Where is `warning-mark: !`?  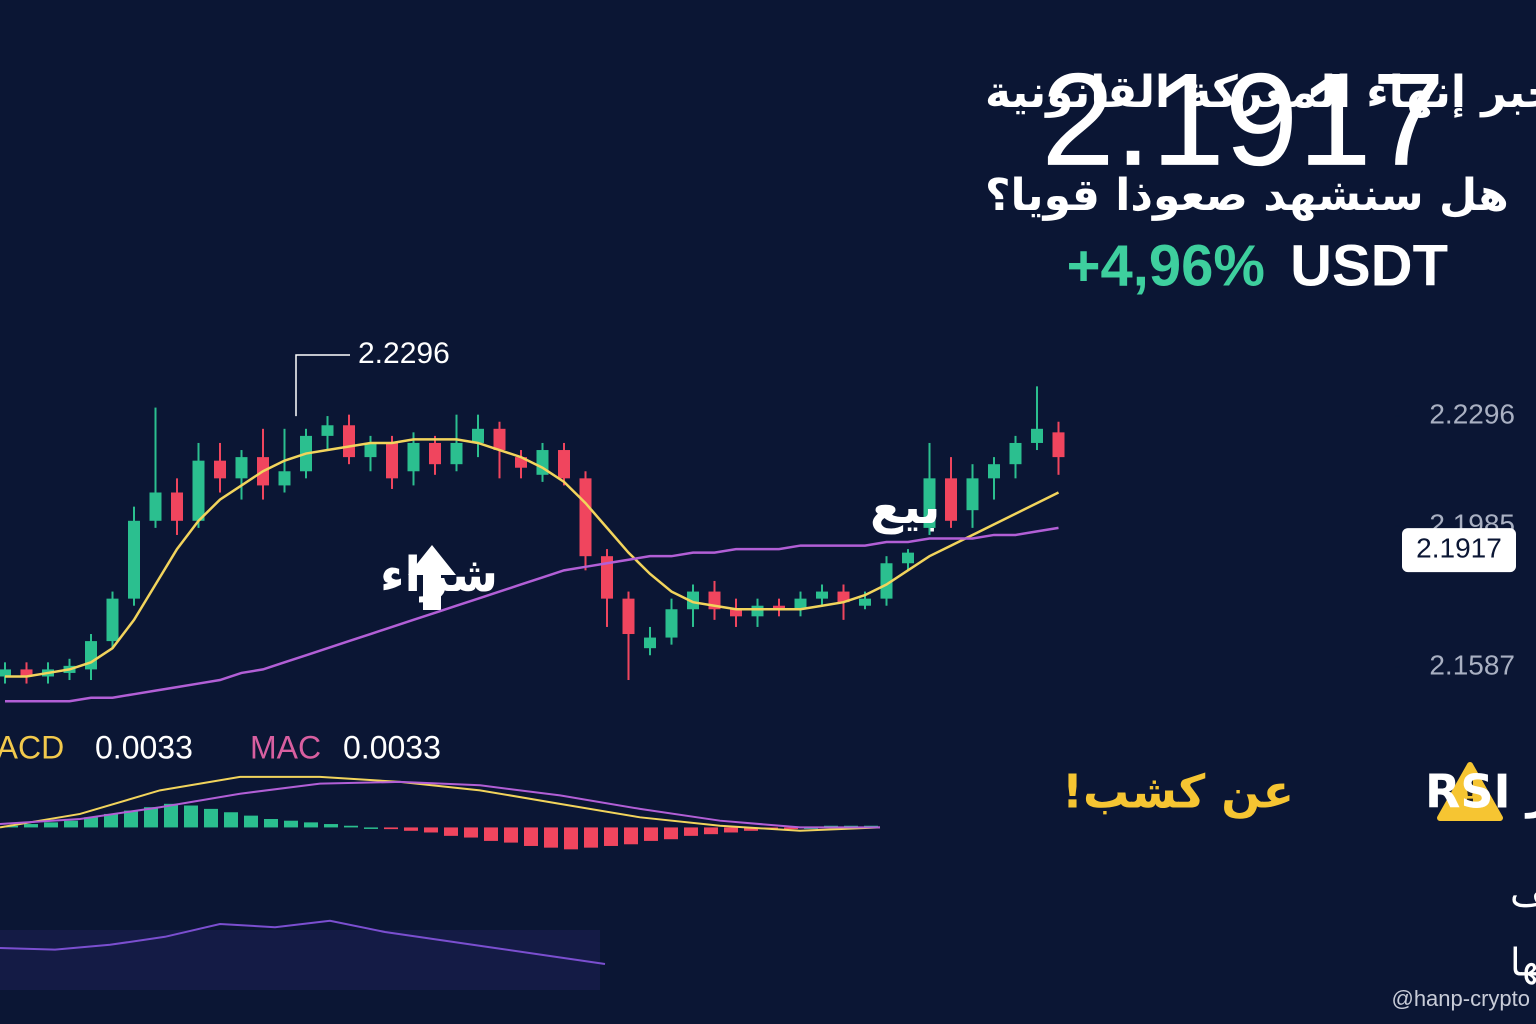 warning-mark: ! is located at coordinates (1470, 794).